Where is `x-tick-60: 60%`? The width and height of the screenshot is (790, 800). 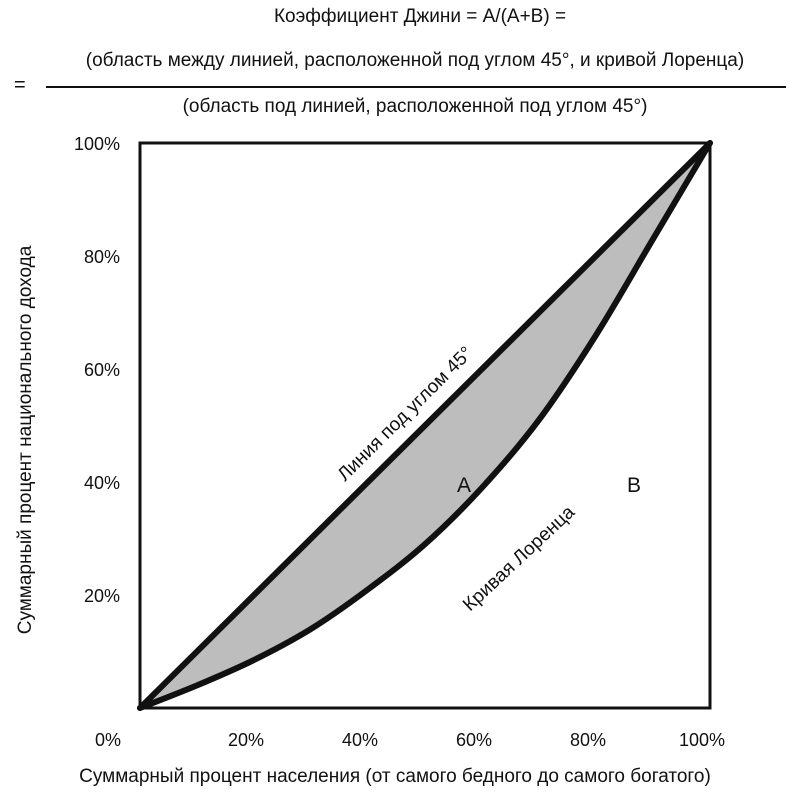 x-tick-60: 60% is located at coordinates (474, 740).